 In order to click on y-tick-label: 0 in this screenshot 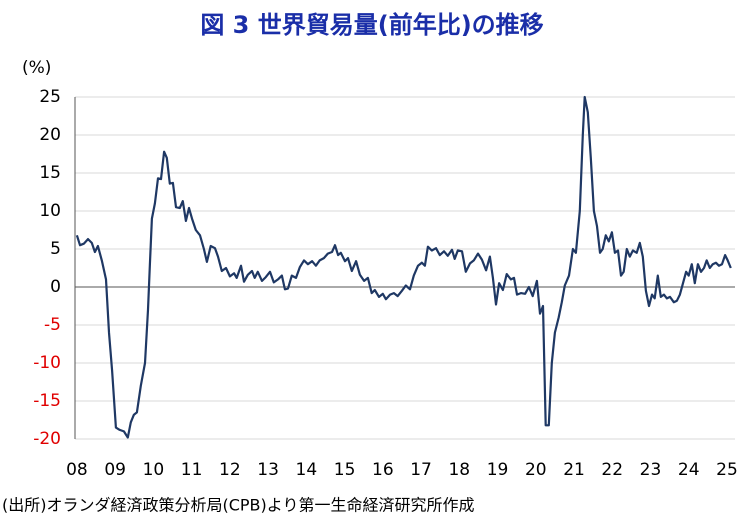, I will do `click(55, 287)`.